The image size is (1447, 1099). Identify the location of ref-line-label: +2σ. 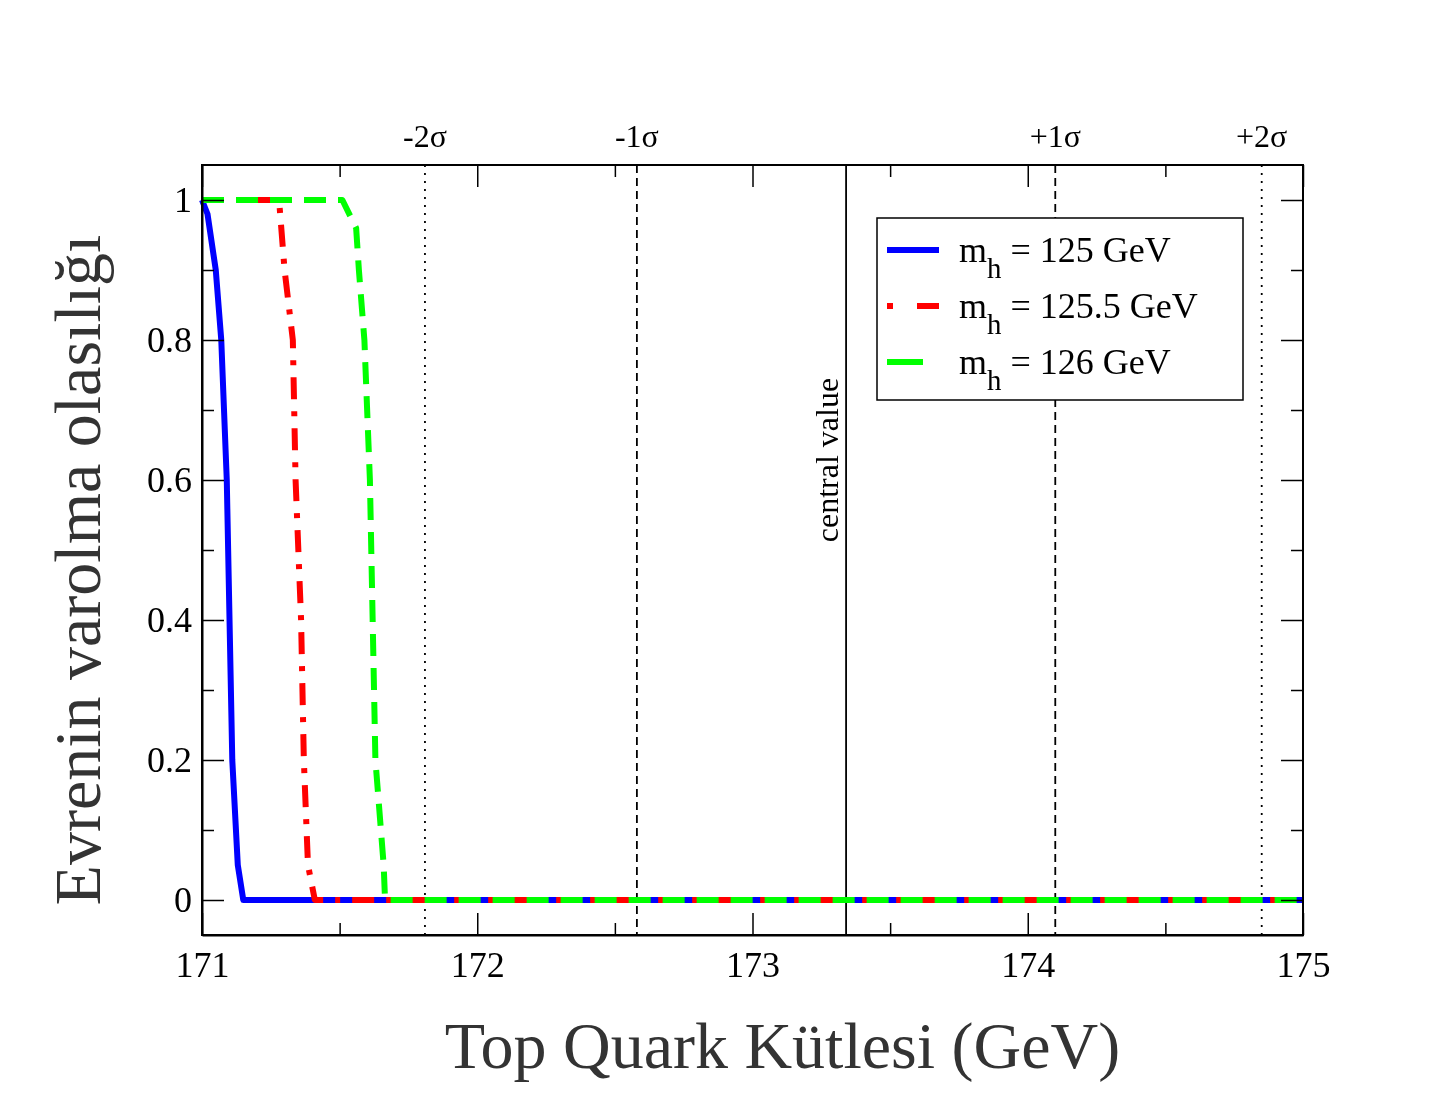
(1262, 136).